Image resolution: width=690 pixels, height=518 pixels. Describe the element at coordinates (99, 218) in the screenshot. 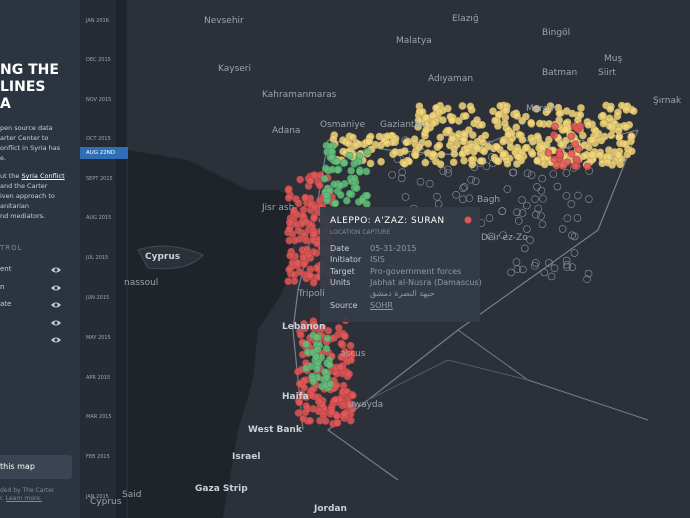

I see `timeline-label: AUG 2015` at that location.